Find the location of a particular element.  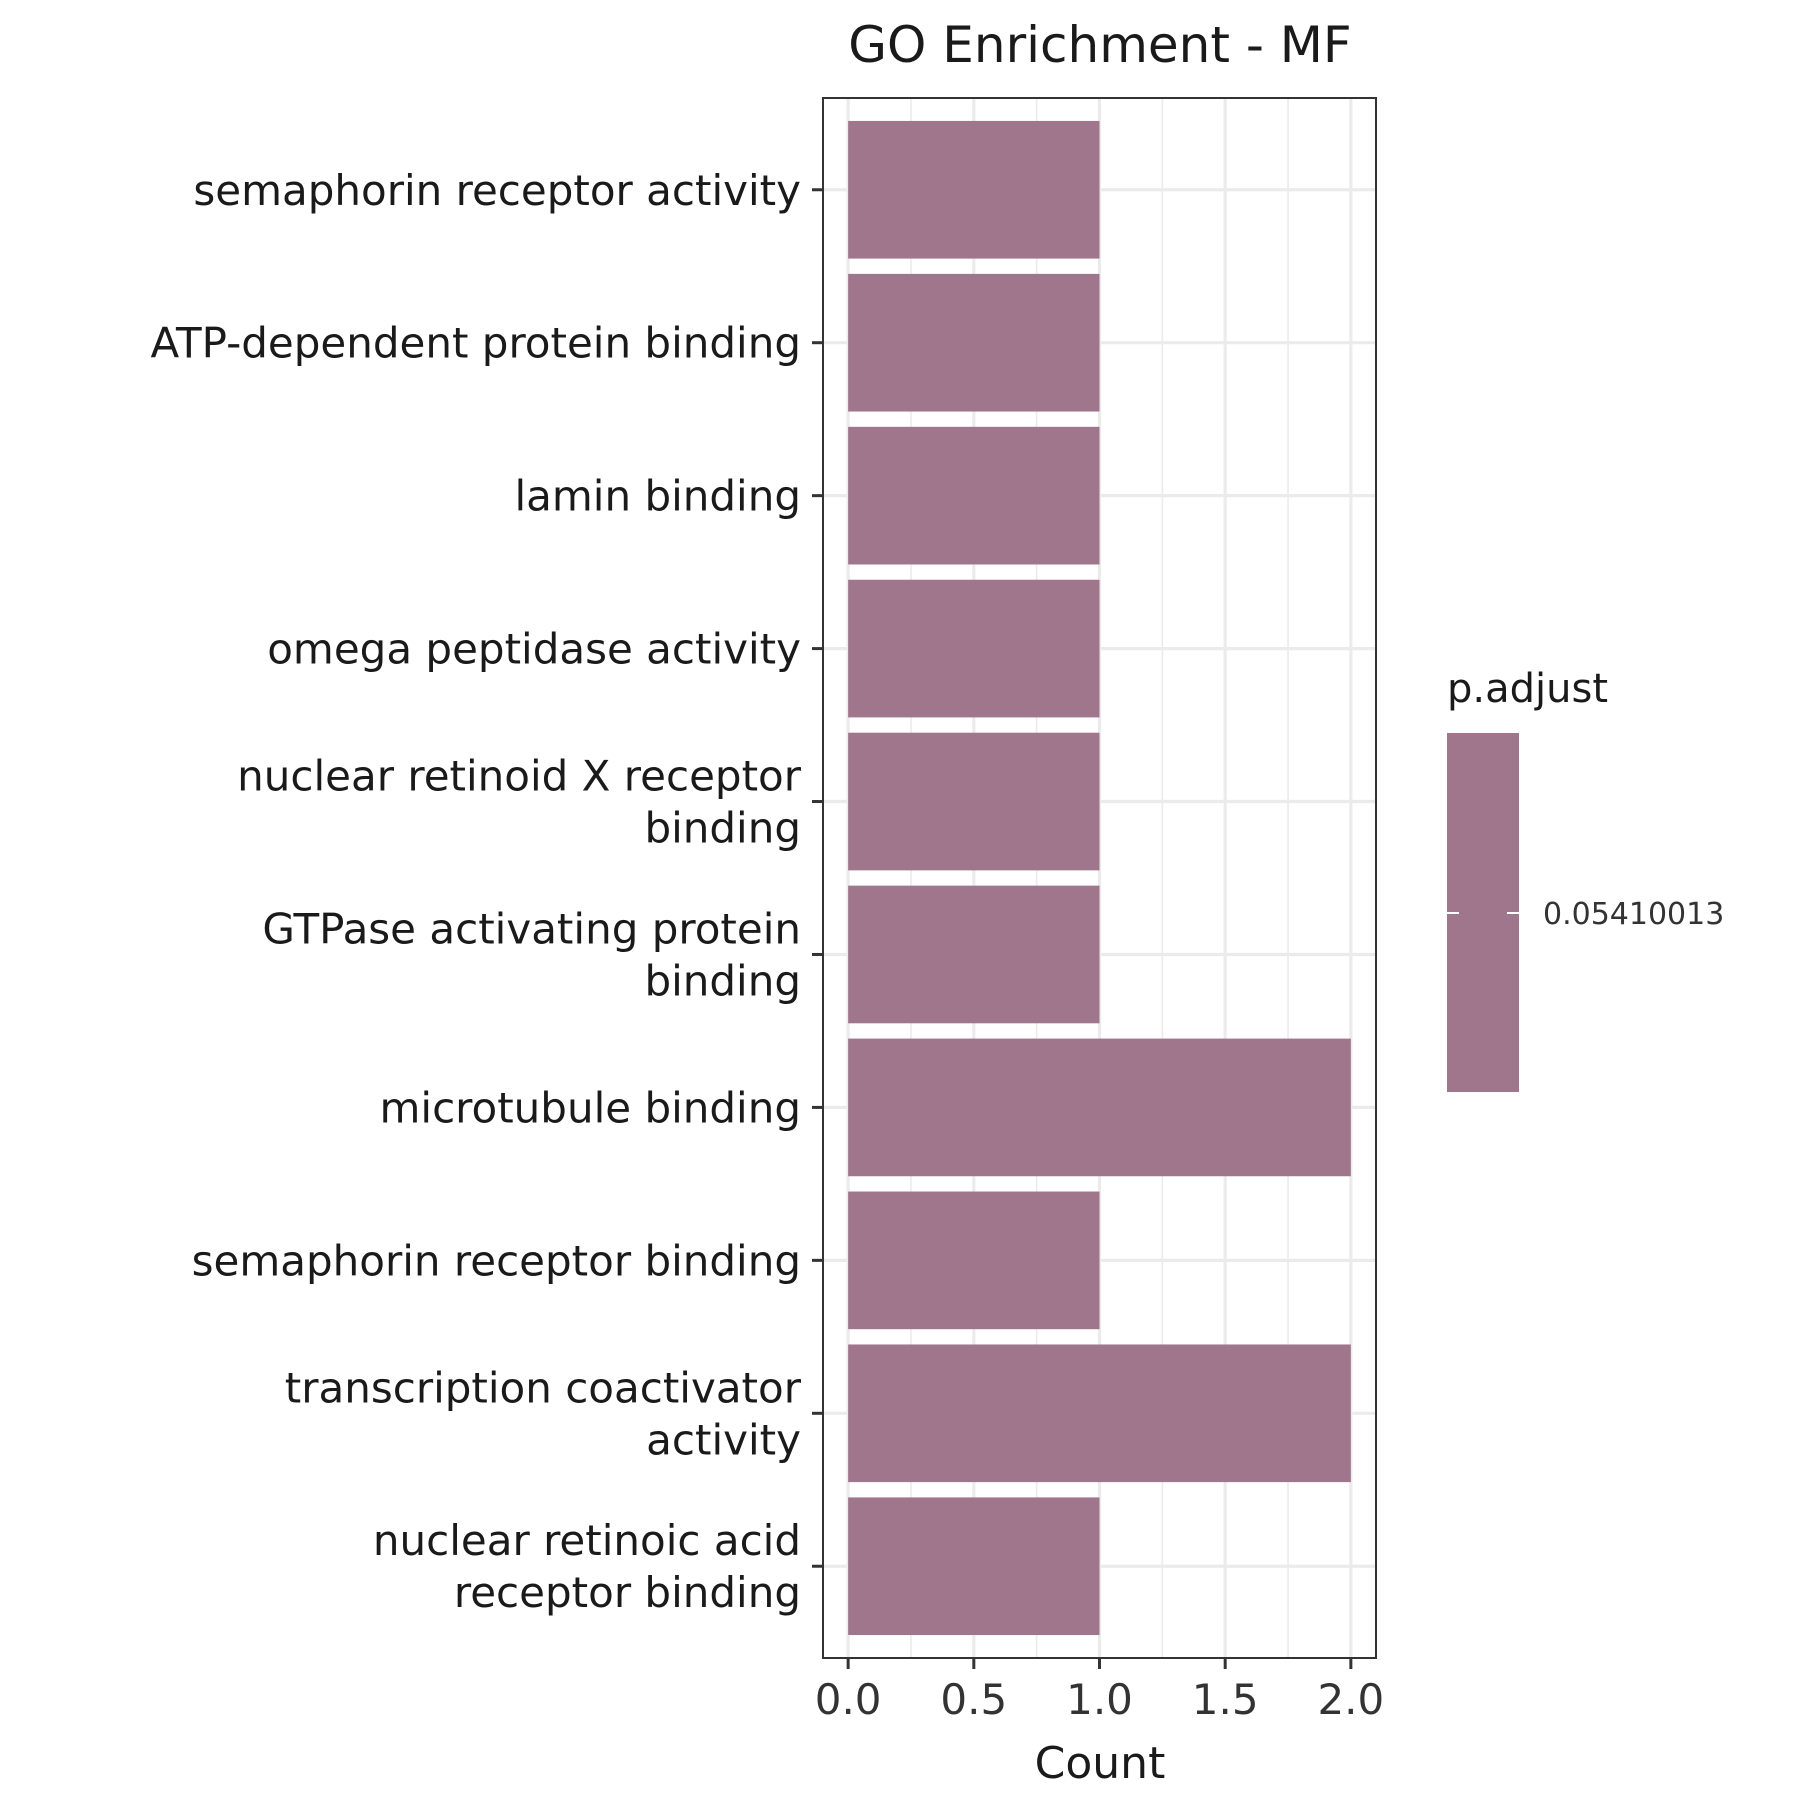

x-axis: 0.0 0.5 1.0 1.5 2.0 is located at coordinates (1099, 1691).